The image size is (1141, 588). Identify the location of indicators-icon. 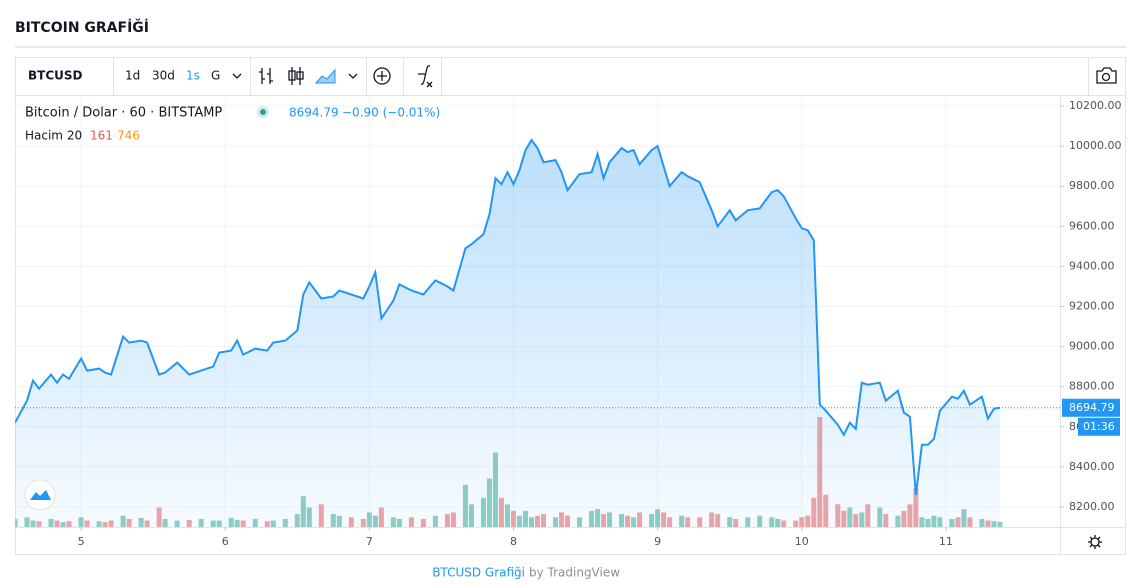
(425, 76).